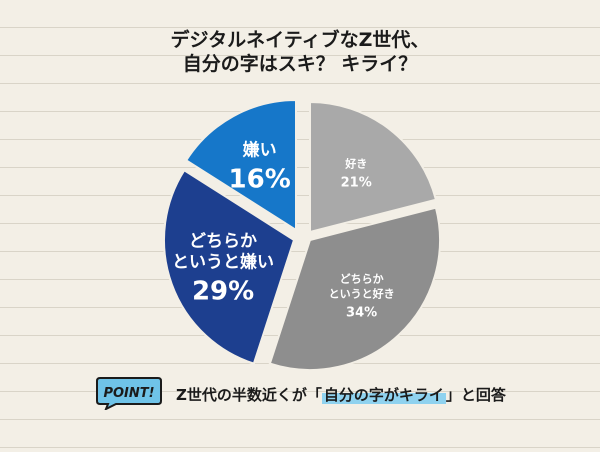 This screenshot has width=600, height=452. I want to click on point-badge: POINT!, so click(129, 393).